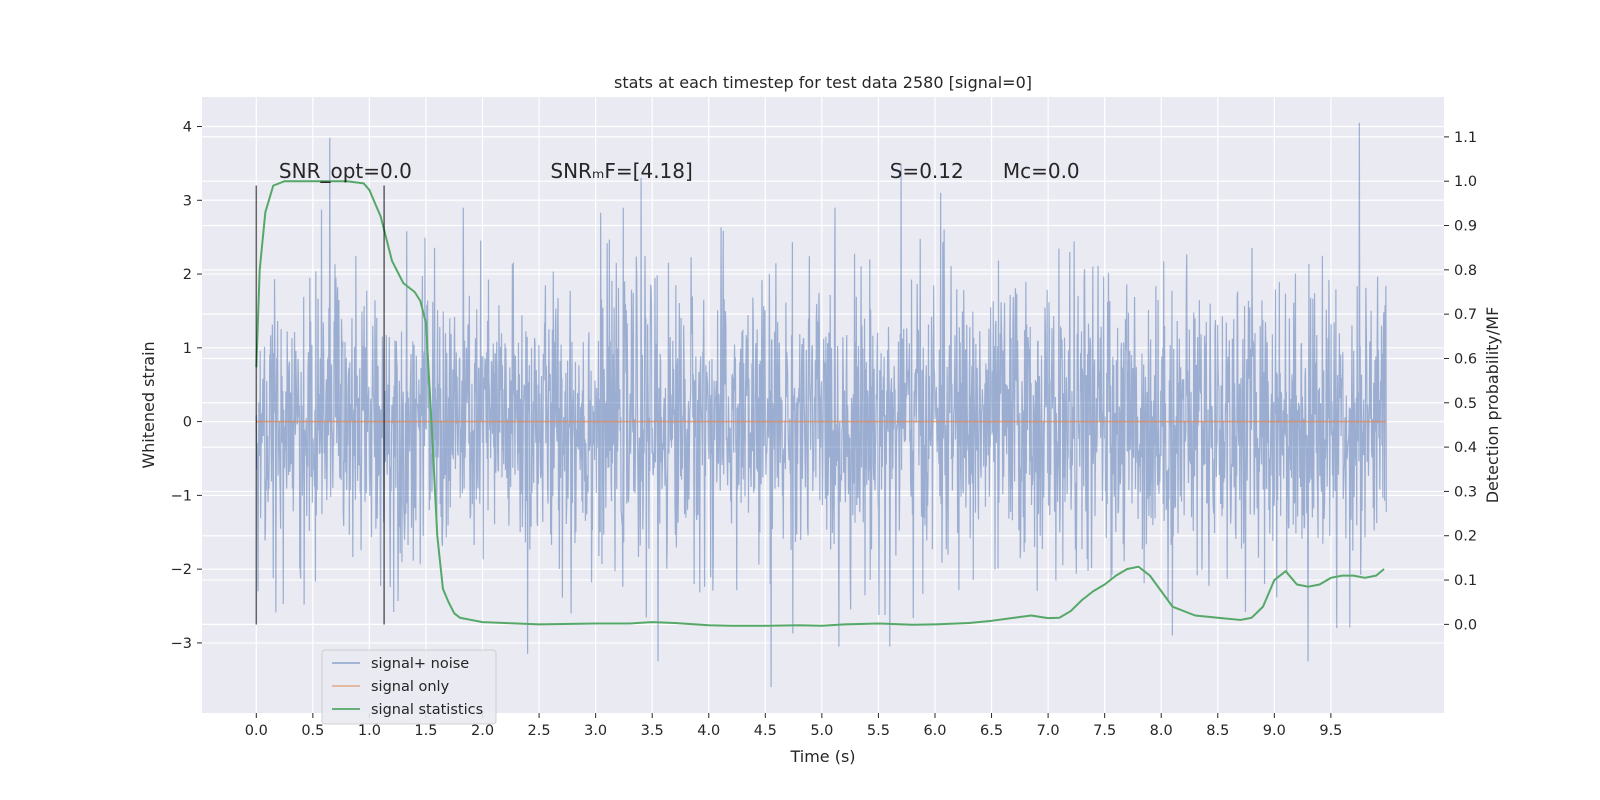 Image resolution: width=1600 pixels, height=800 pixels. What do you see at coordinates (652, 731) in the screenshot?
I see `x-tick-label-7: 3.5` at bounding box center [652, 731].